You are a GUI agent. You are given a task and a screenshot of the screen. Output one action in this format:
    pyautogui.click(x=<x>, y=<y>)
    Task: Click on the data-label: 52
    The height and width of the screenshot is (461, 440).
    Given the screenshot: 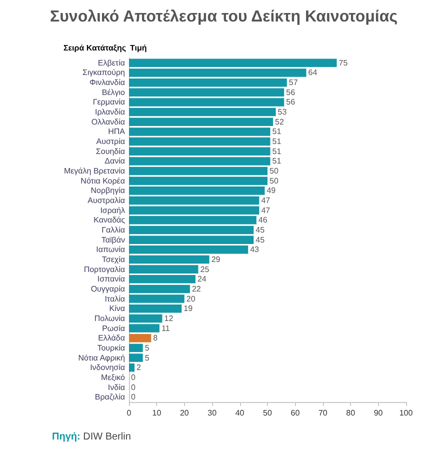 What is the action you would take?
    pyautogui.click(x=279, y=121)
    